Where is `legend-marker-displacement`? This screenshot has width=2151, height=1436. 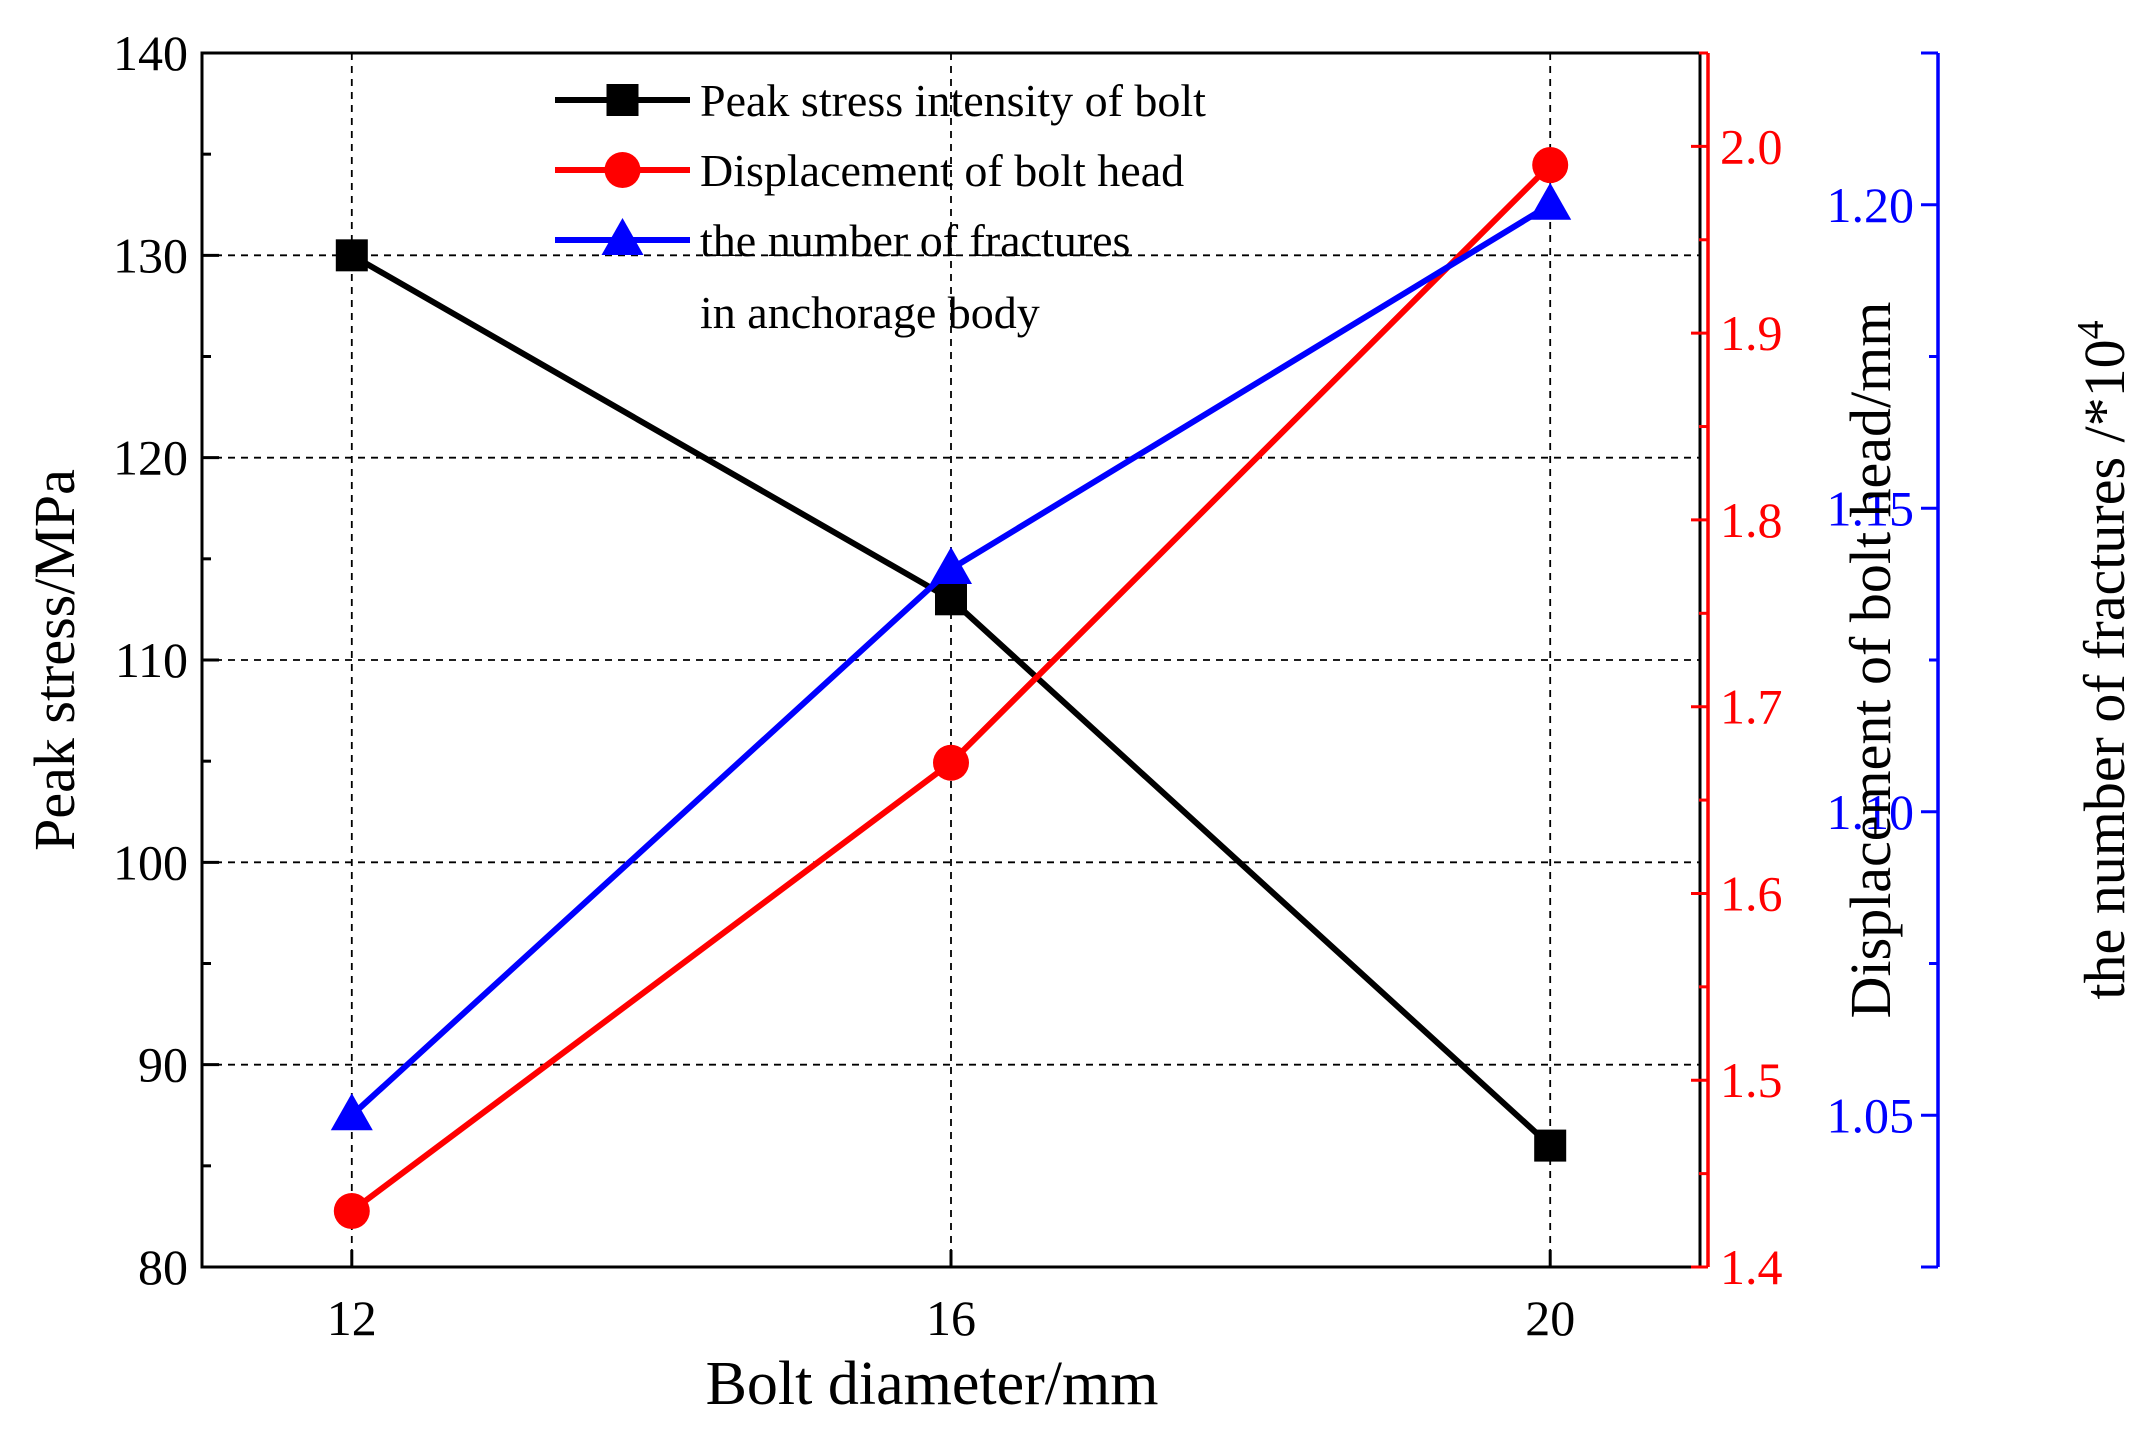
legend-marker-displacement is located at coordinates (622, 170).